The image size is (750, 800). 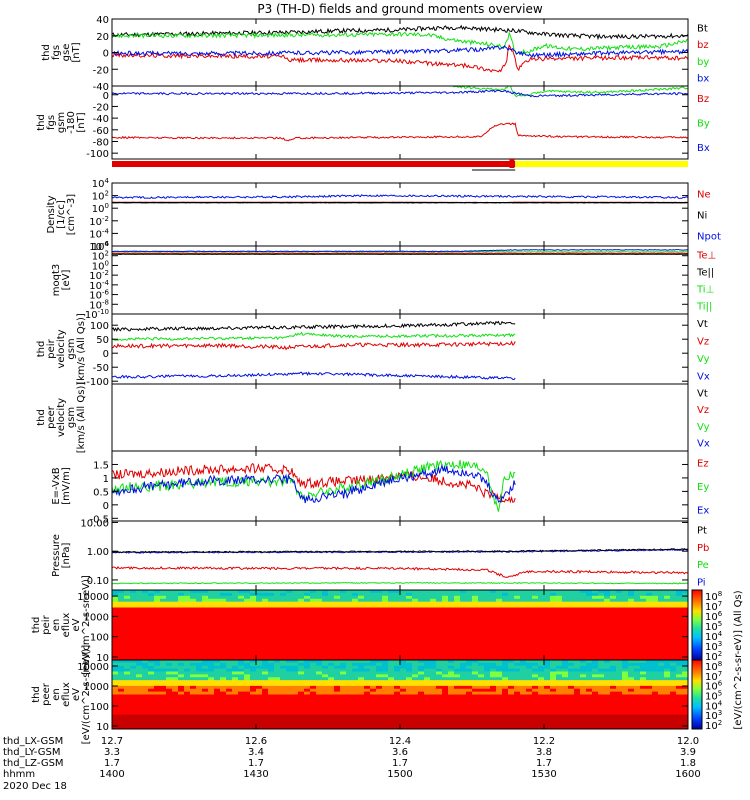 What do you see at coordinates (701, 582) in the screenshot?
I see `legend-entry: Pi` at bounding box center [701, 582].